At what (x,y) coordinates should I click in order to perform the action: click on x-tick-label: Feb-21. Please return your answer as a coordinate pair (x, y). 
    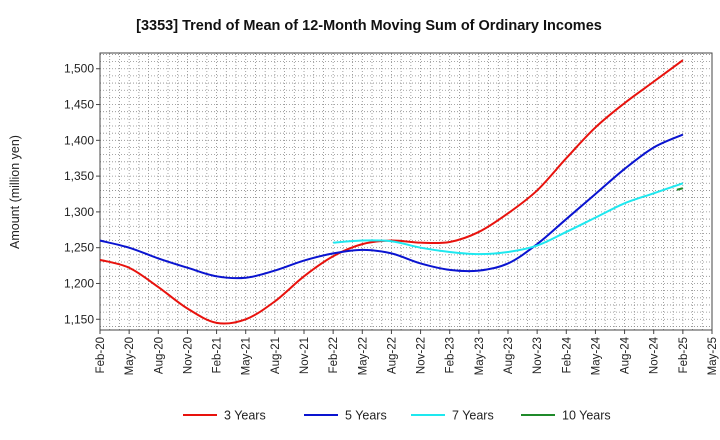
    Looking at the image, I should click on (218, 355).